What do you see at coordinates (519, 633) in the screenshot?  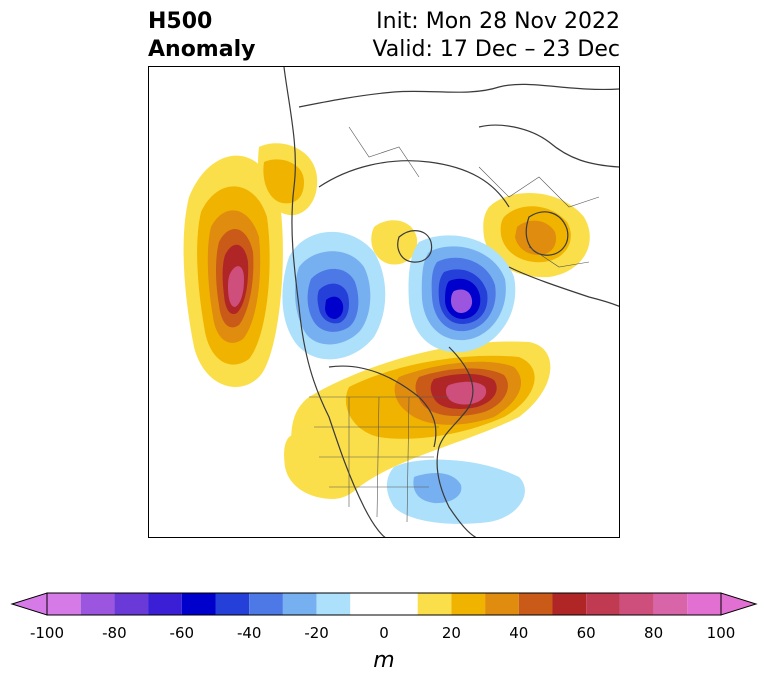 I see `colorbar-tick-label: 40` at bounding box center [519, 633].